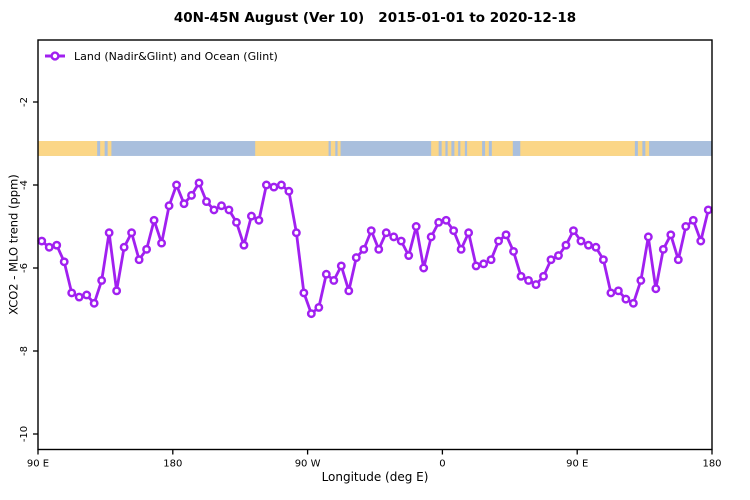  Describe the element at coordinates (24, 185) in the screenshot. I see `y-tick-label: -4` at that location.